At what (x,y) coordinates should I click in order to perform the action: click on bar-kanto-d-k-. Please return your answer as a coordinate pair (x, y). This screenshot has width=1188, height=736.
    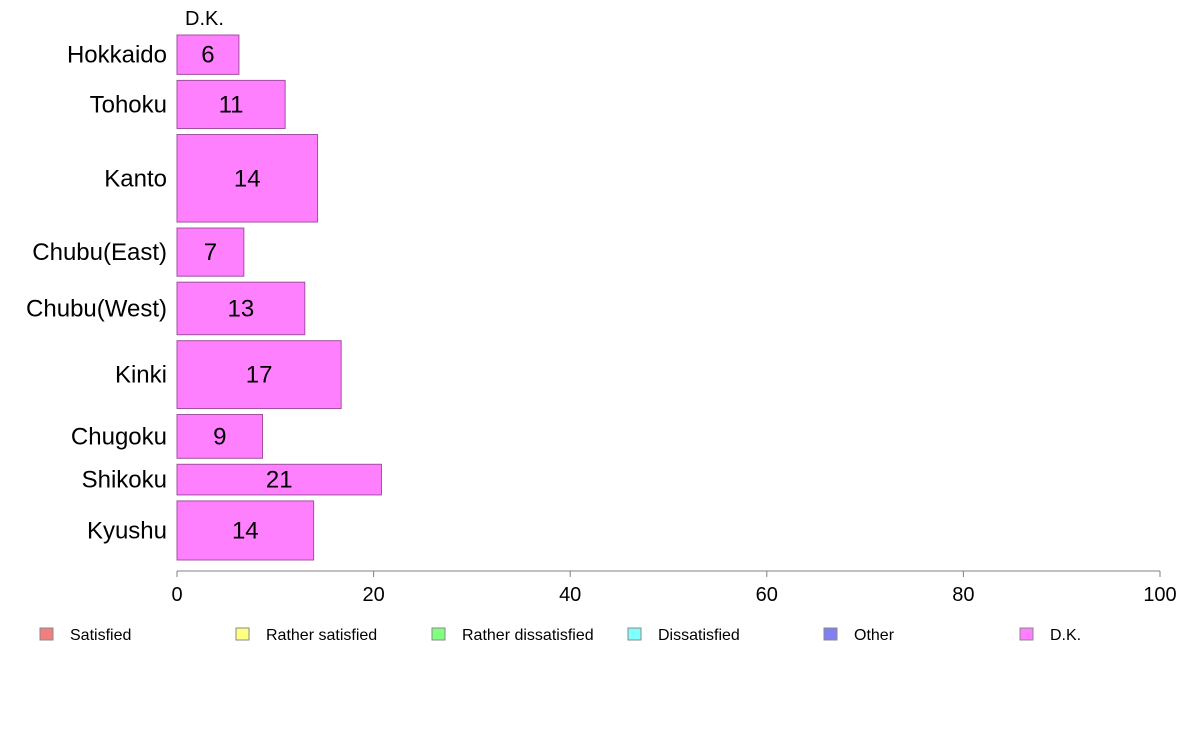
    Looking at the image, I should click on (247, 178).